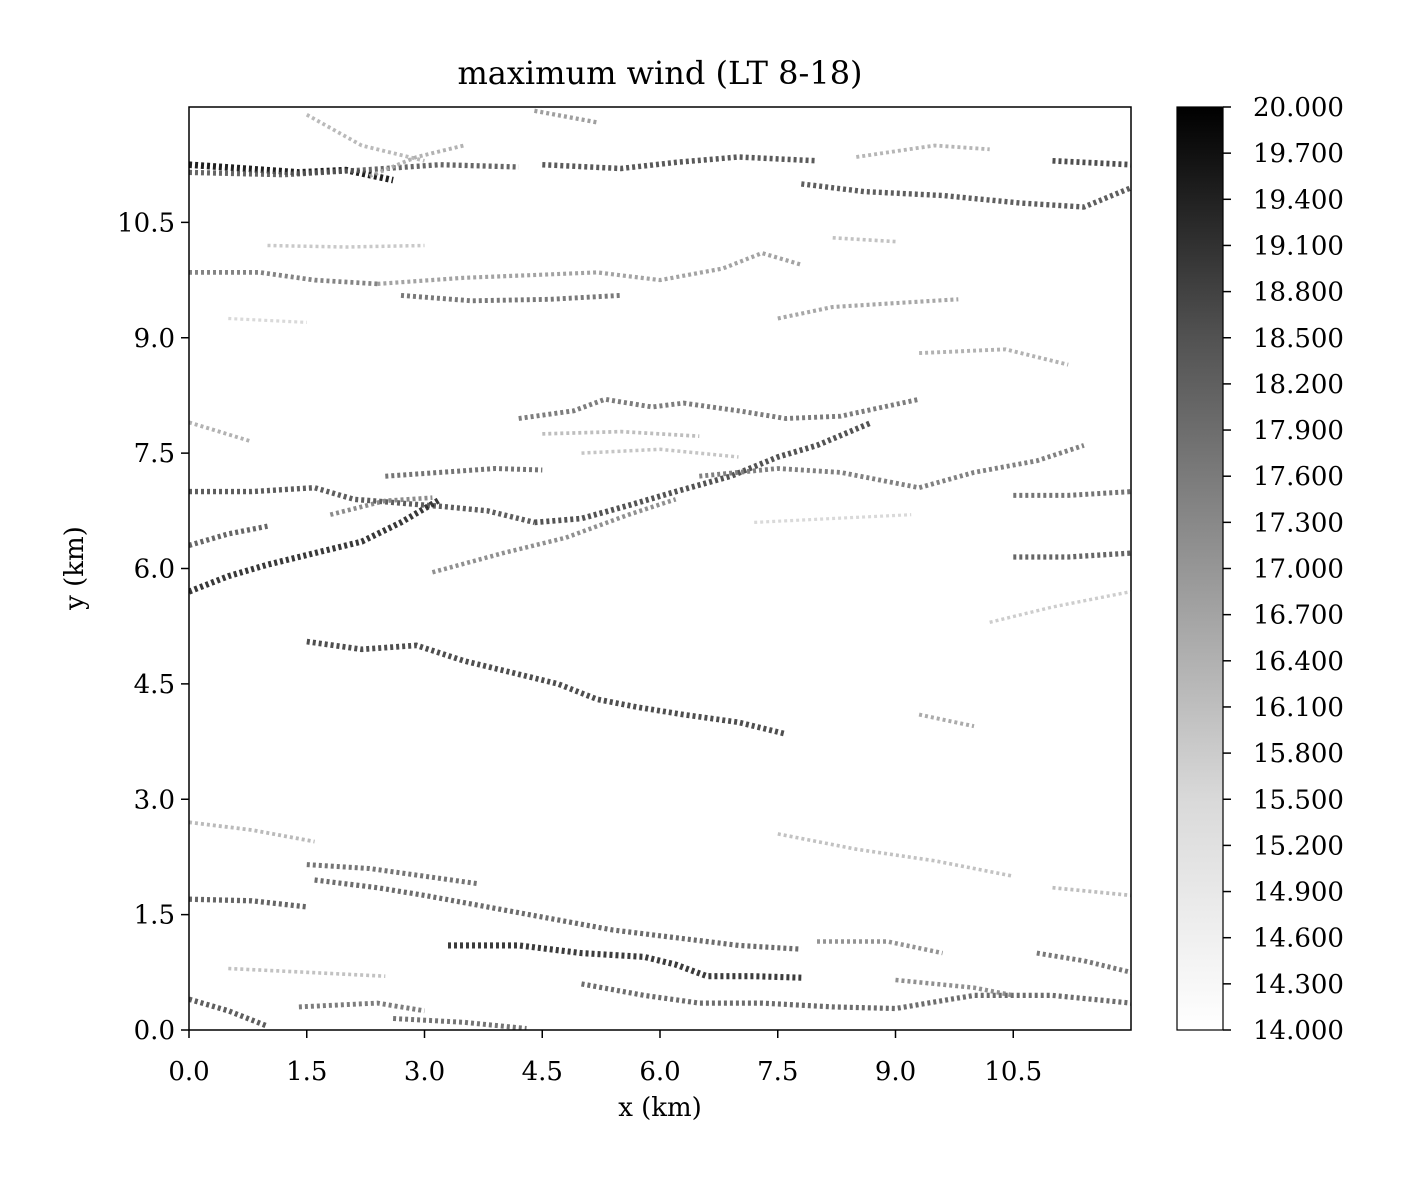  What do you see at coordinates (777, 1072) in the screenshot?
I see `x-tick-label: 7.5` at bounding box center [777, 1072].